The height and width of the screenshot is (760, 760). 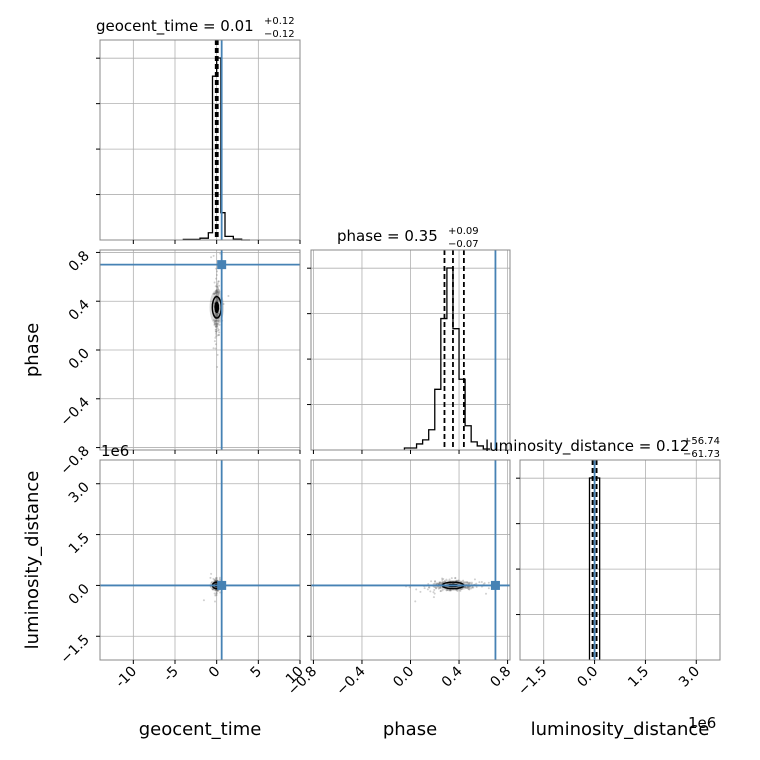 I want to click on svg-text: +0.12, so click(x=279, y=21).